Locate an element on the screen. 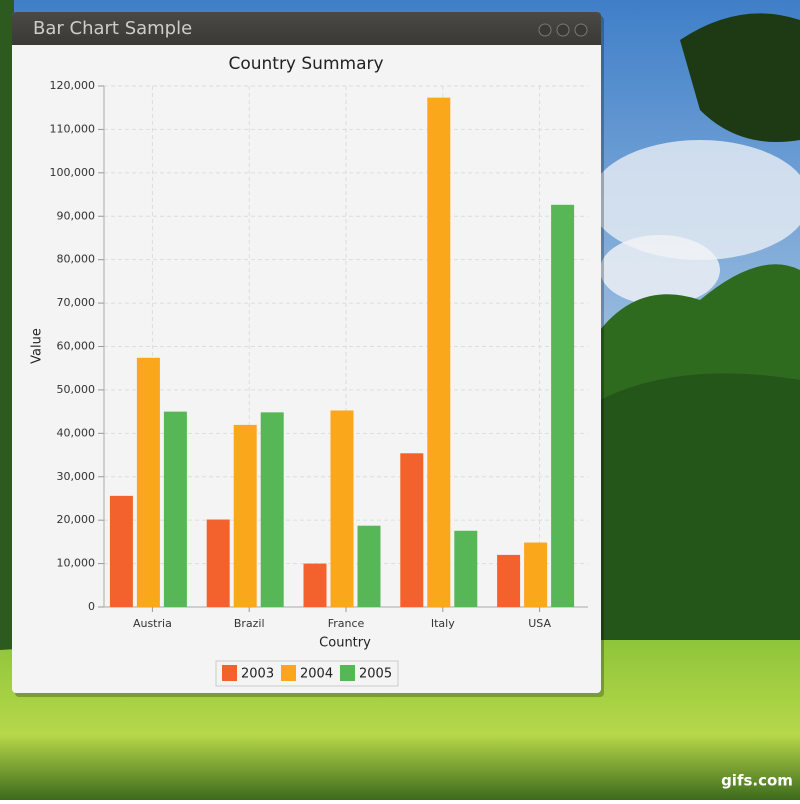 The height and width of the screenshot is (804, 800). legend-label: 2004 is located at coordinates (316, 674).